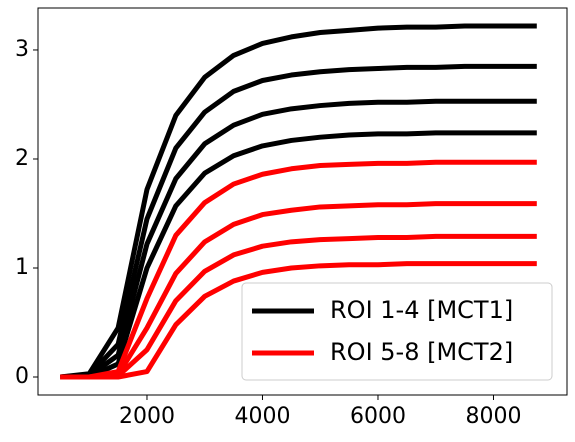 This screenshot has height=442, width=575. What do you see at coordinates (22, 267) in the screenshot?
I see `y-tick-label: 1` at bounding box center [22, 267].